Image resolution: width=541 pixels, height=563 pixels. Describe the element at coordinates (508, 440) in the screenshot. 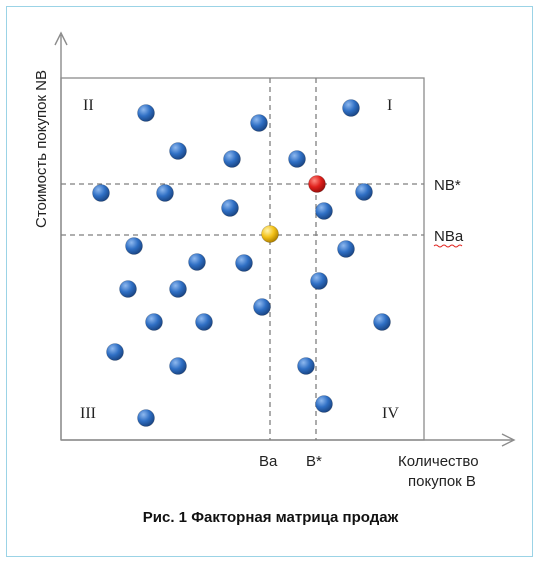

I see `x-axis-arrow` at that location.